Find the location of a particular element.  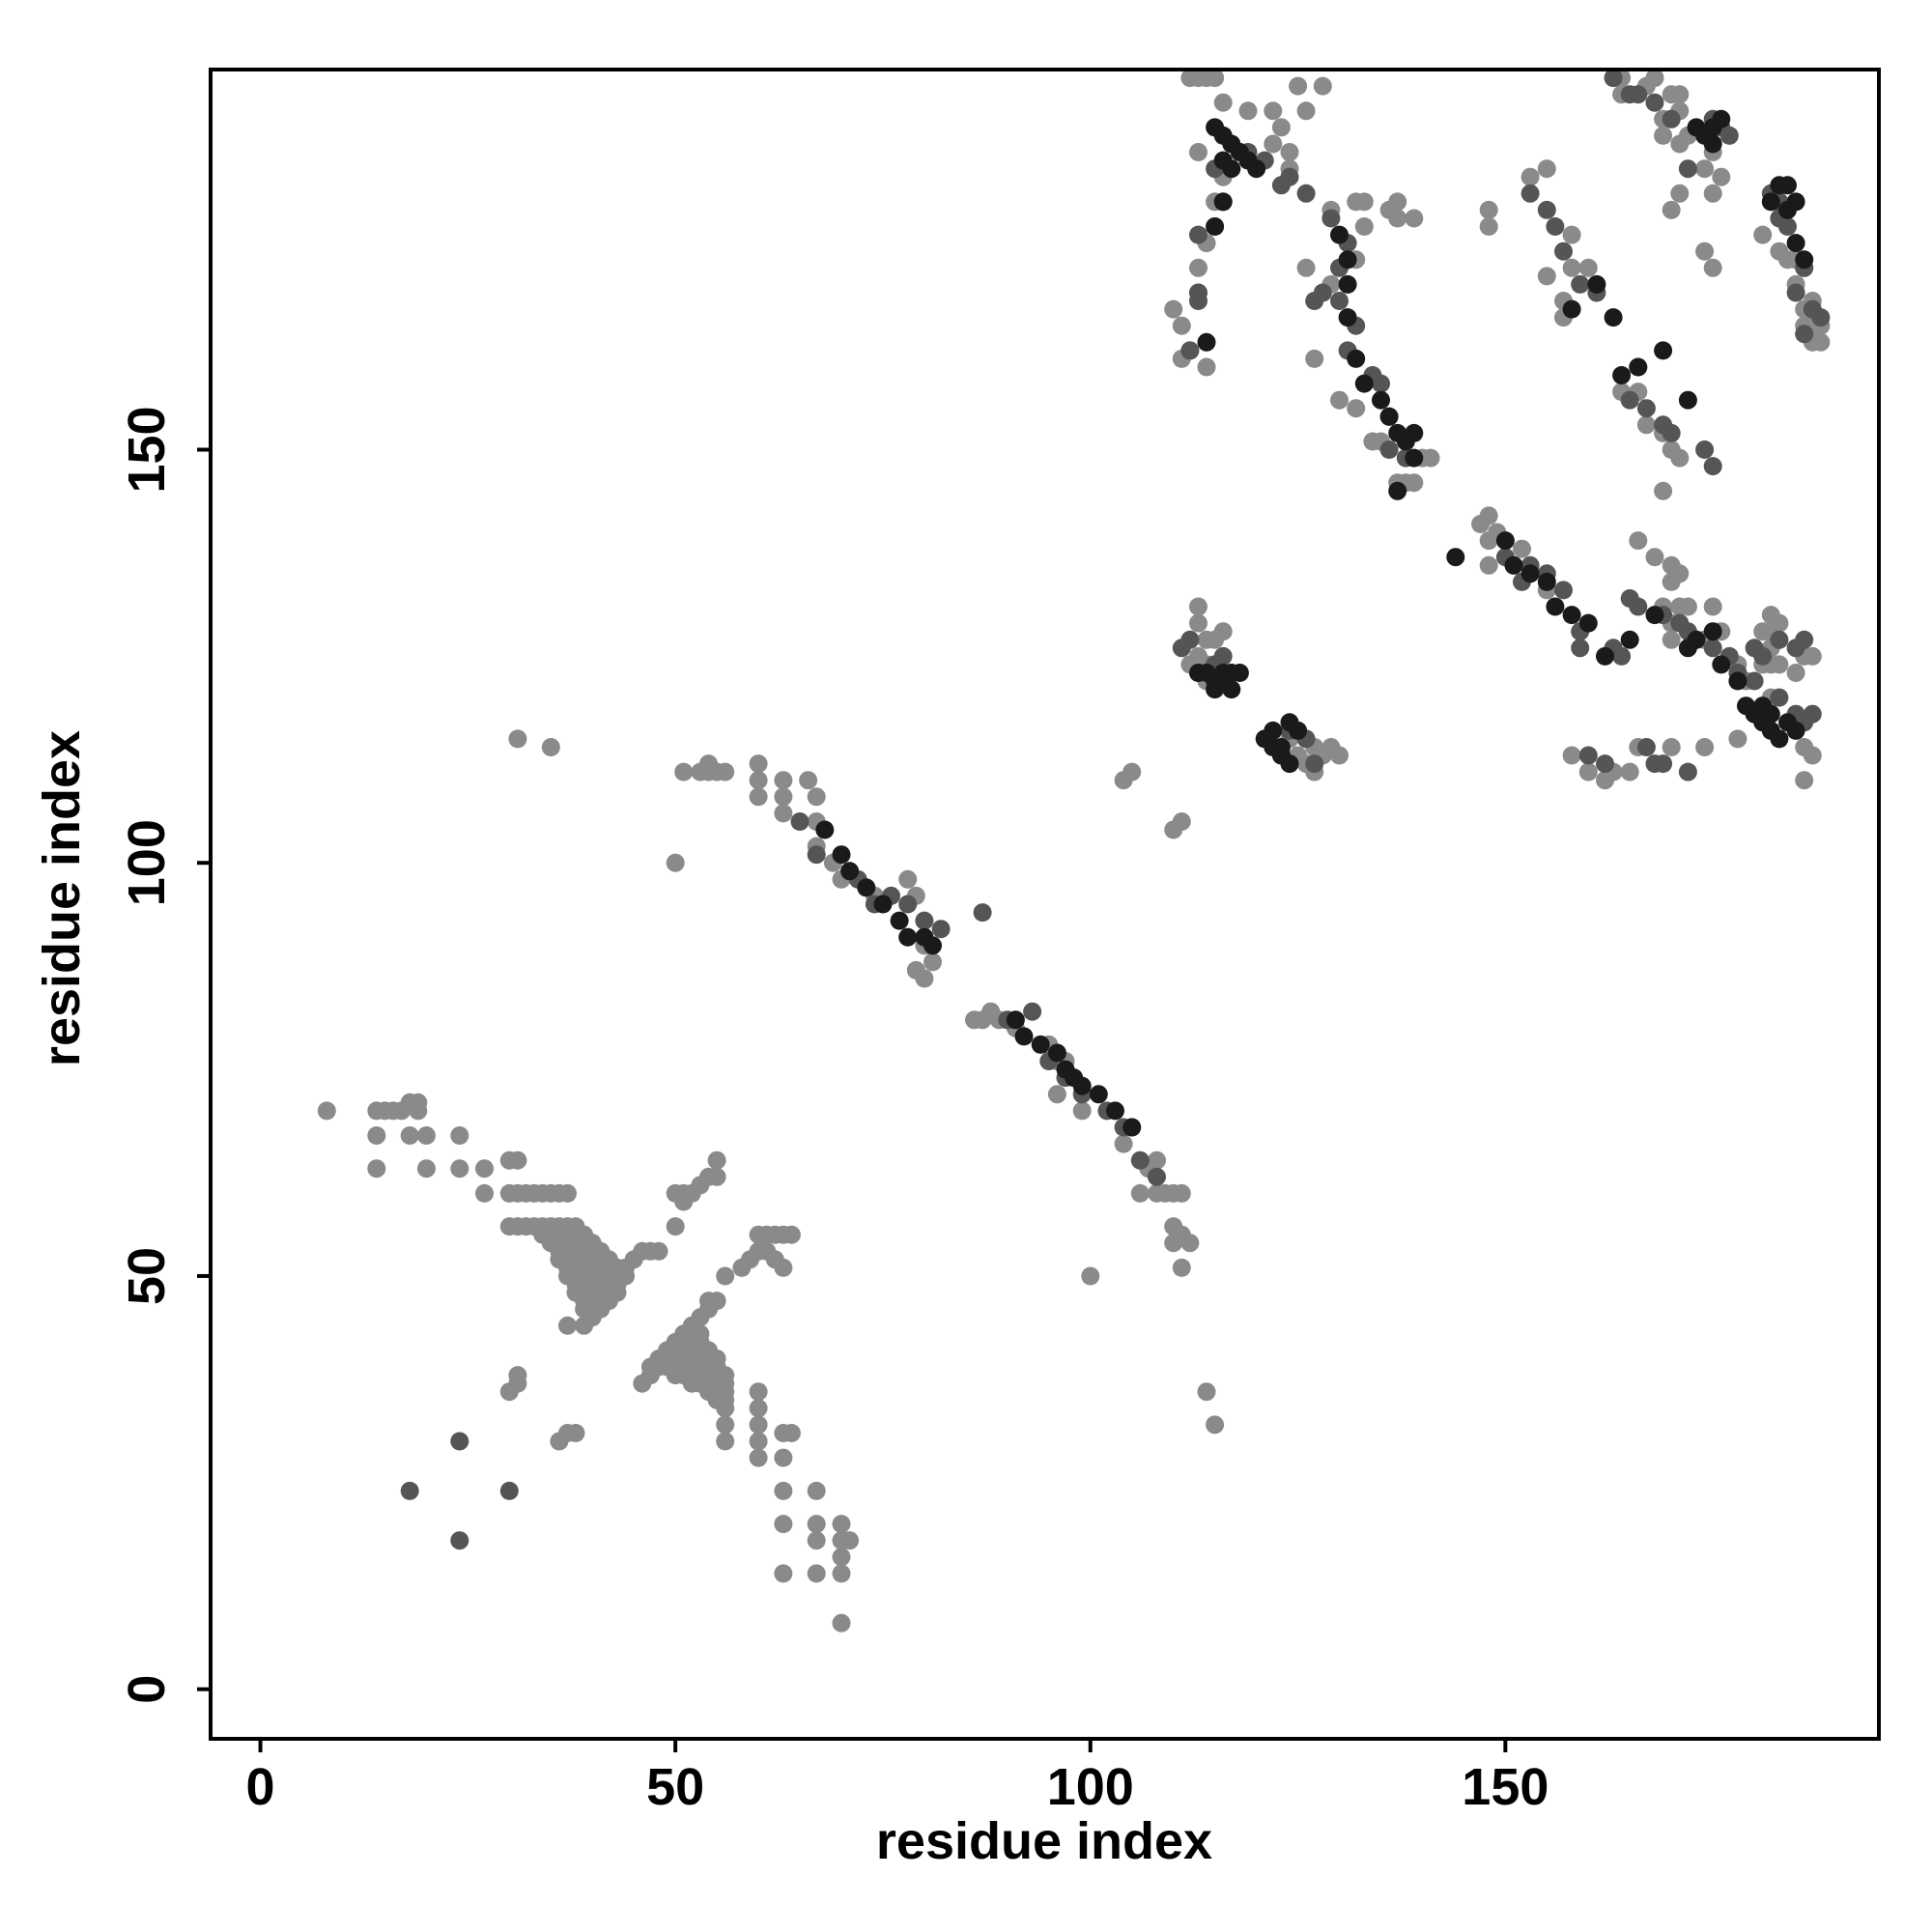

x-axis-label: residue index is located at coordinates (1044, 1841).